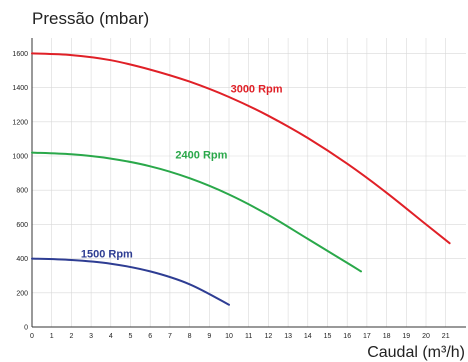  What do you see at coordinates (111, 336) in the screenshot?
I see `x-tick-label: 4` at bounding box center [111, 336].